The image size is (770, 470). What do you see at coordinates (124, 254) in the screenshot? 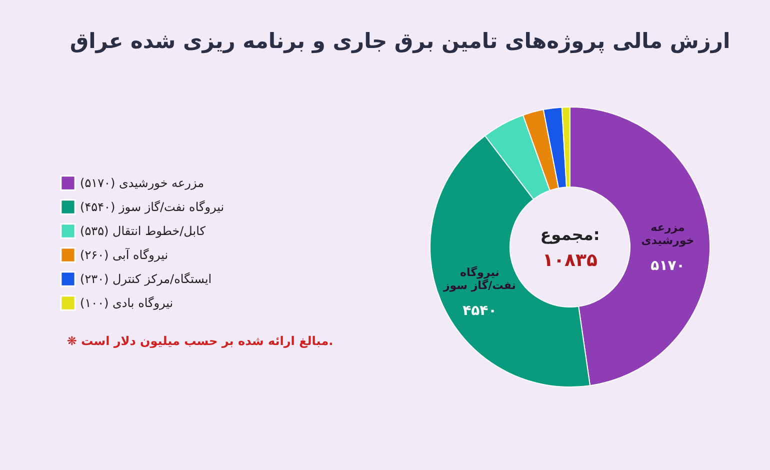
I see `legend-label: نیروگاه آبی (۲۶۰)` at bounding box center [124, 254].